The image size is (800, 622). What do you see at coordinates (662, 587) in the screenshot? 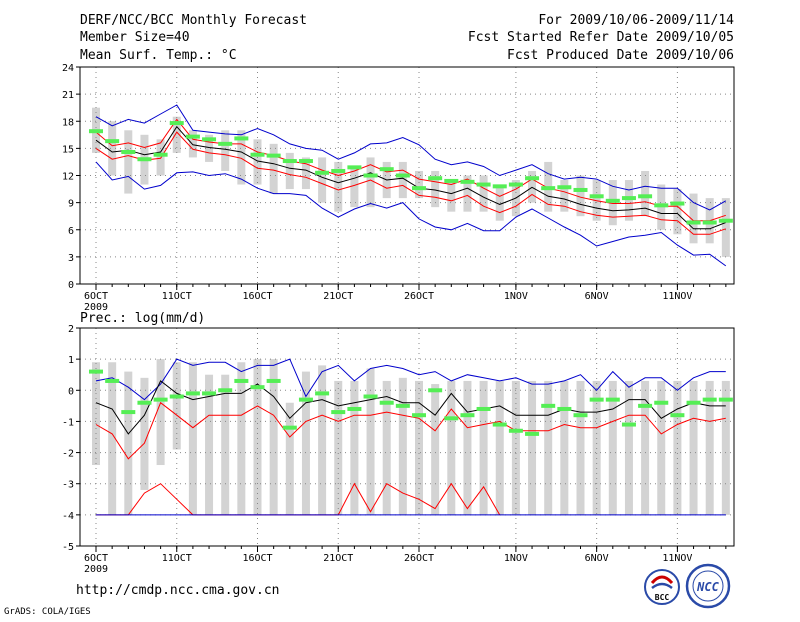
I see `bcc-logo: BCC` at bounding box center [662, 587].